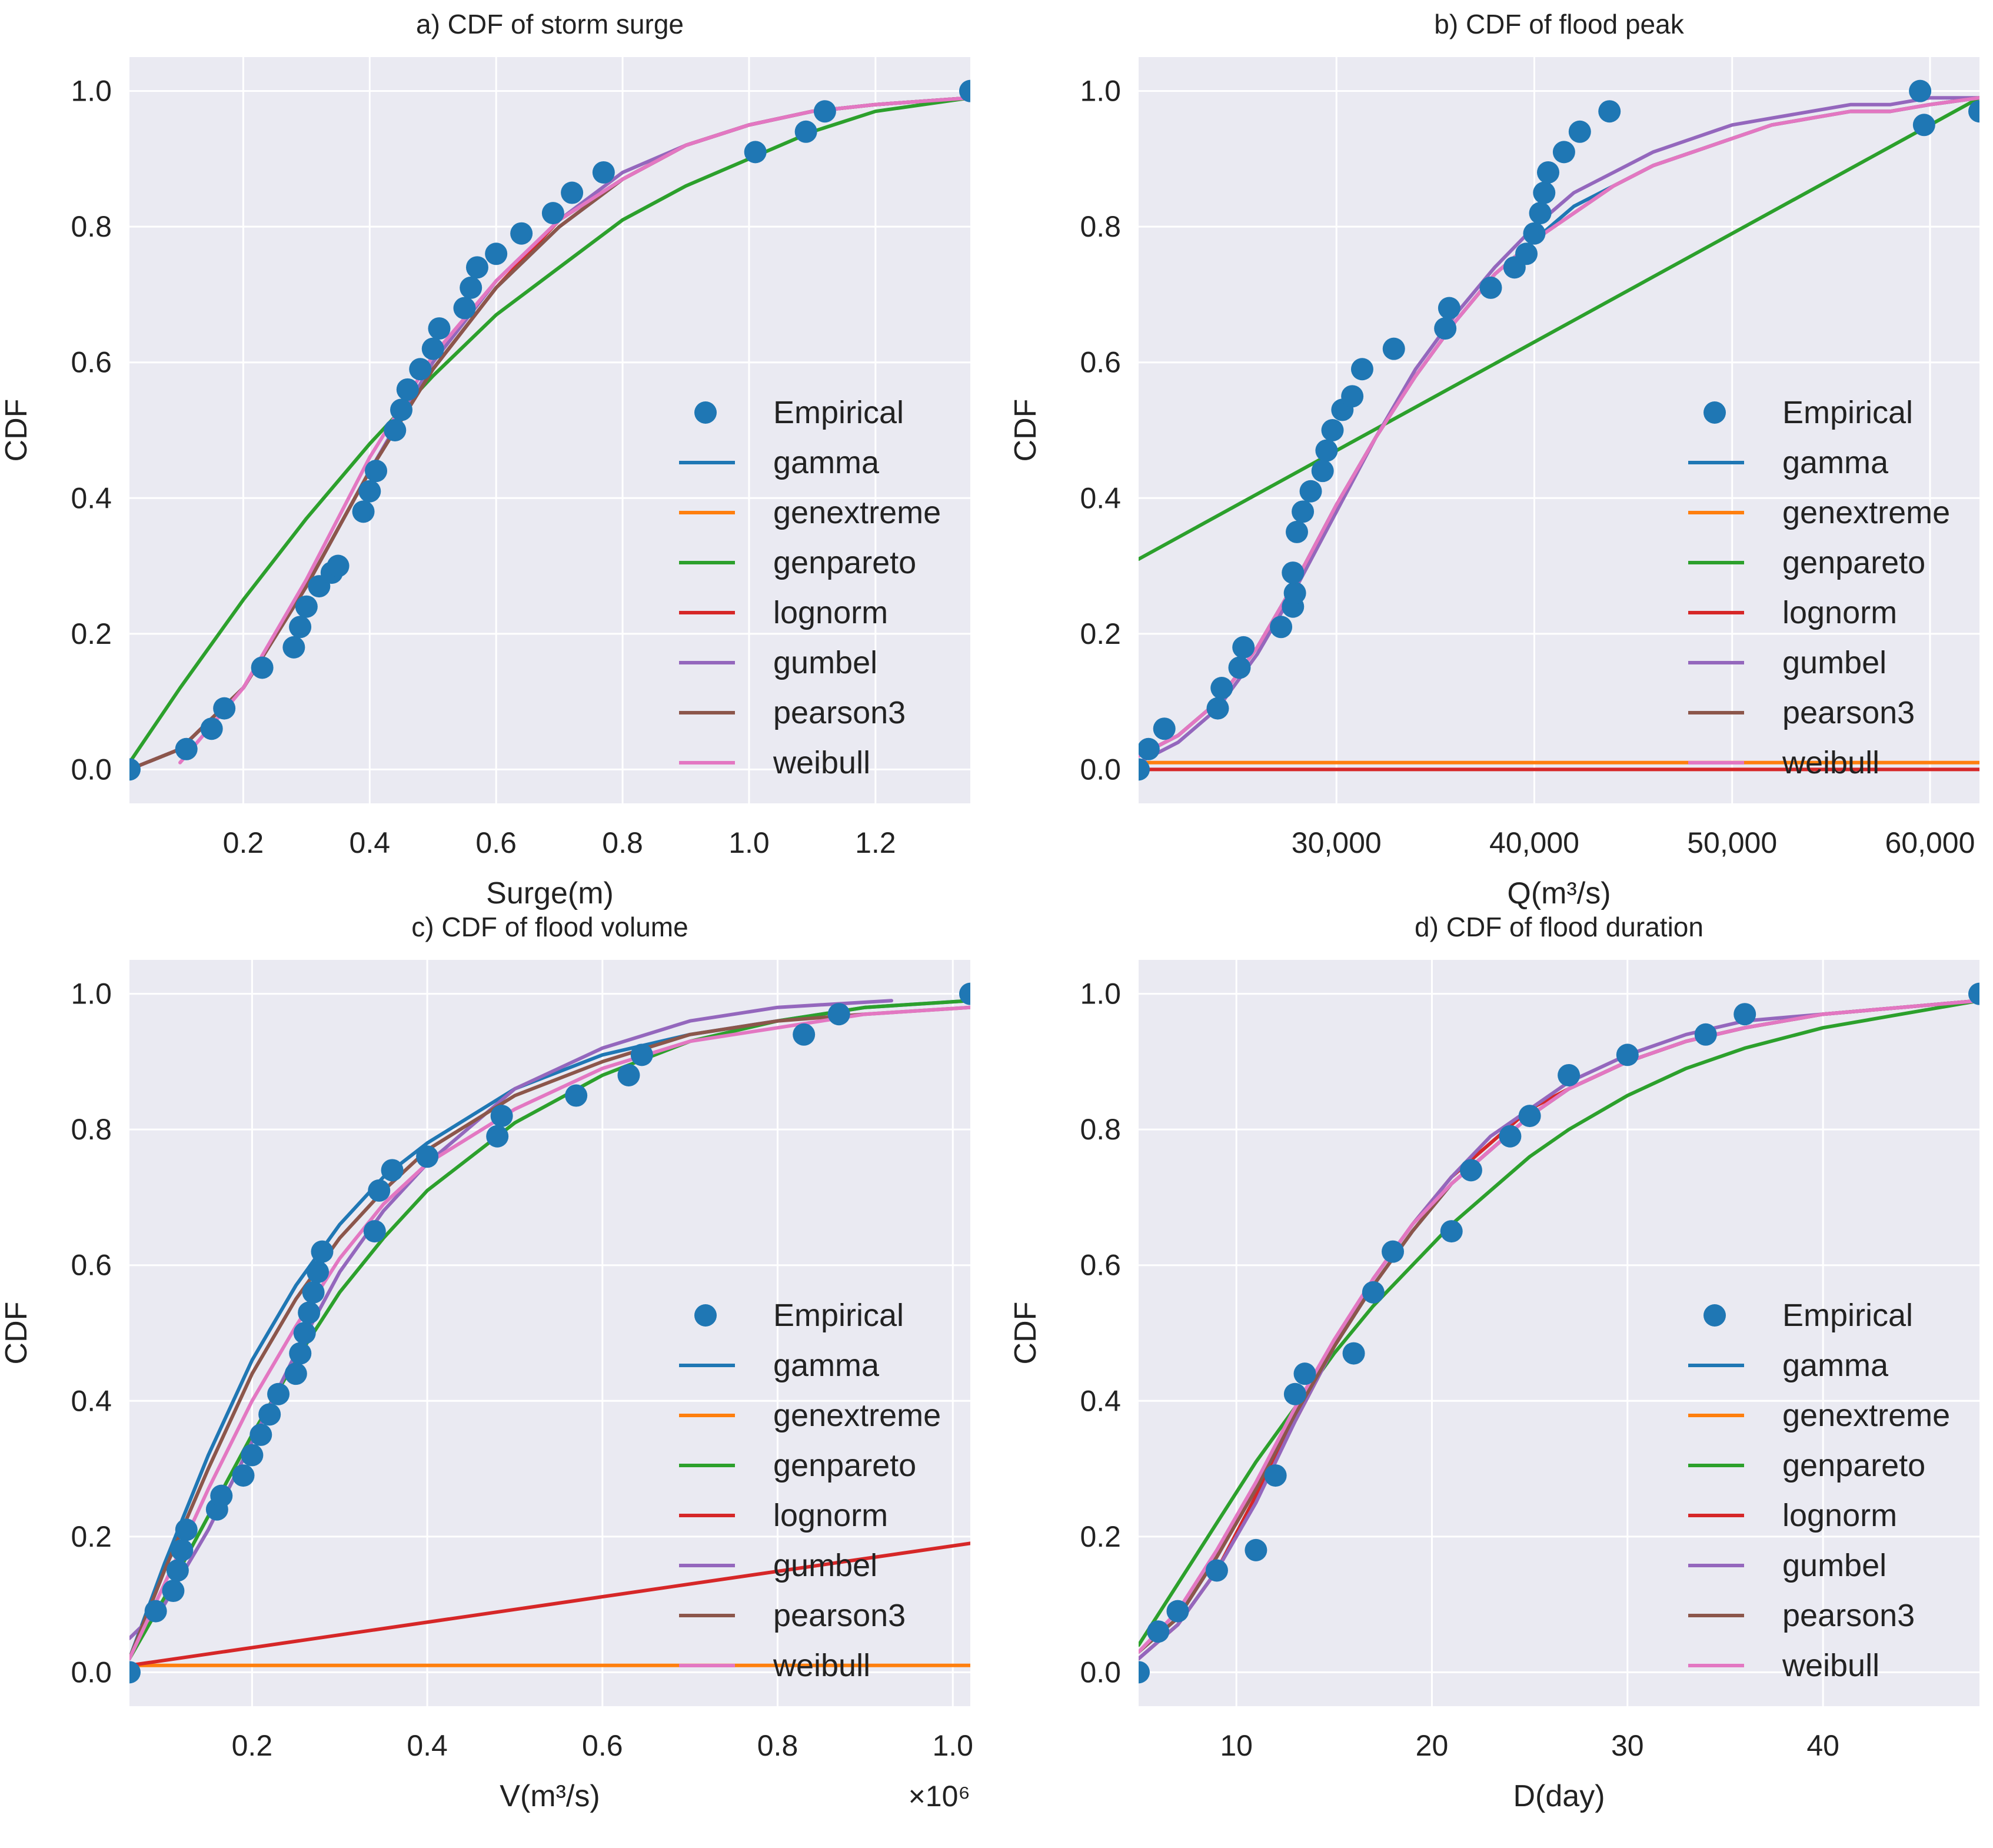 The width and height of the screenshot is (1993, 1848). I want to click on series-line-genpareto, so click(1559, 1323).